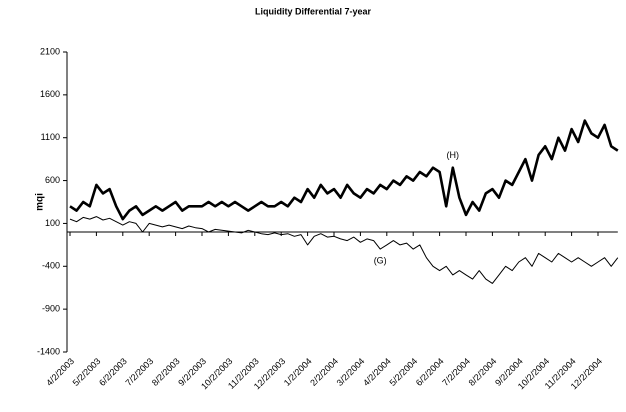 The width and height of the screenshot is (626, 412). I want to click on chart-title: Liquidity Differential 7-year, so click(313, 11).